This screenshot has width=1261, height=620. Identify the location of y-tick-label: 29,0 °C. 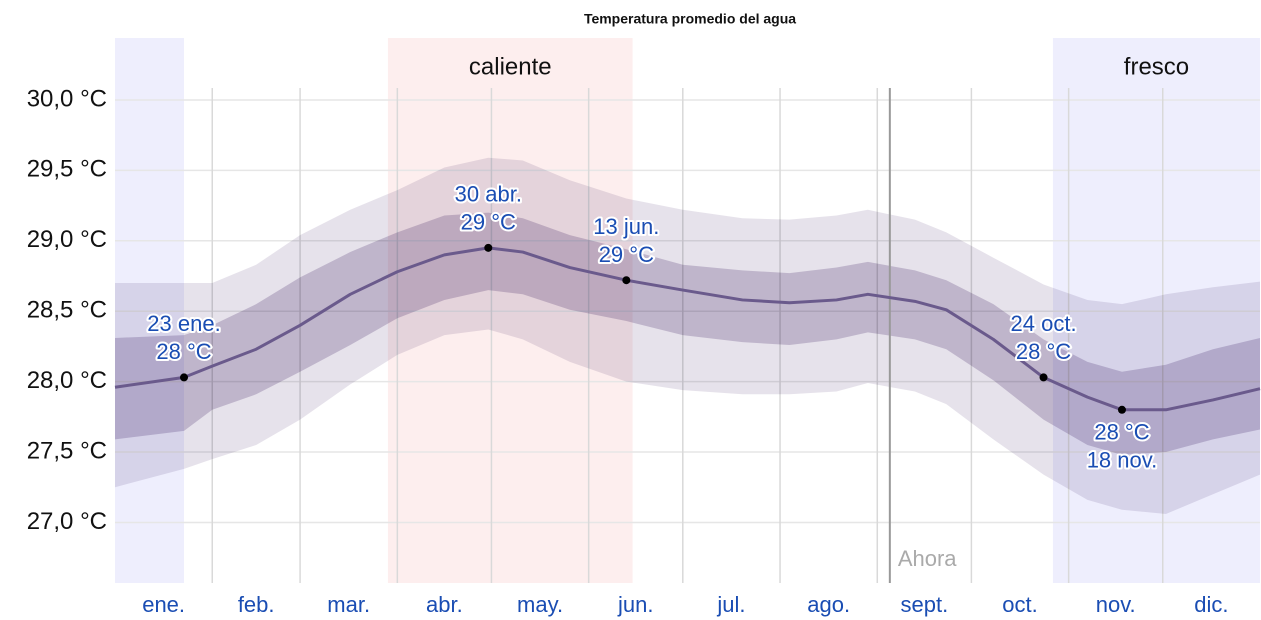
(67, 239).